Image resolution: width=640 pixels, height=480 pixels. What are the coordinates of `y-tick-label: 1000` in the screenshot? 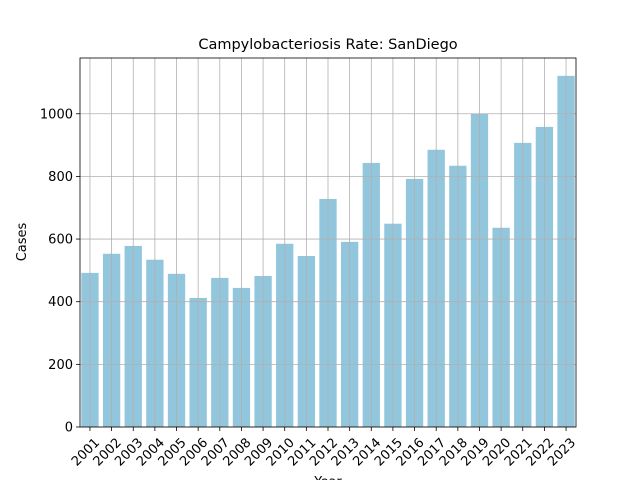 It's located at (56, 114).